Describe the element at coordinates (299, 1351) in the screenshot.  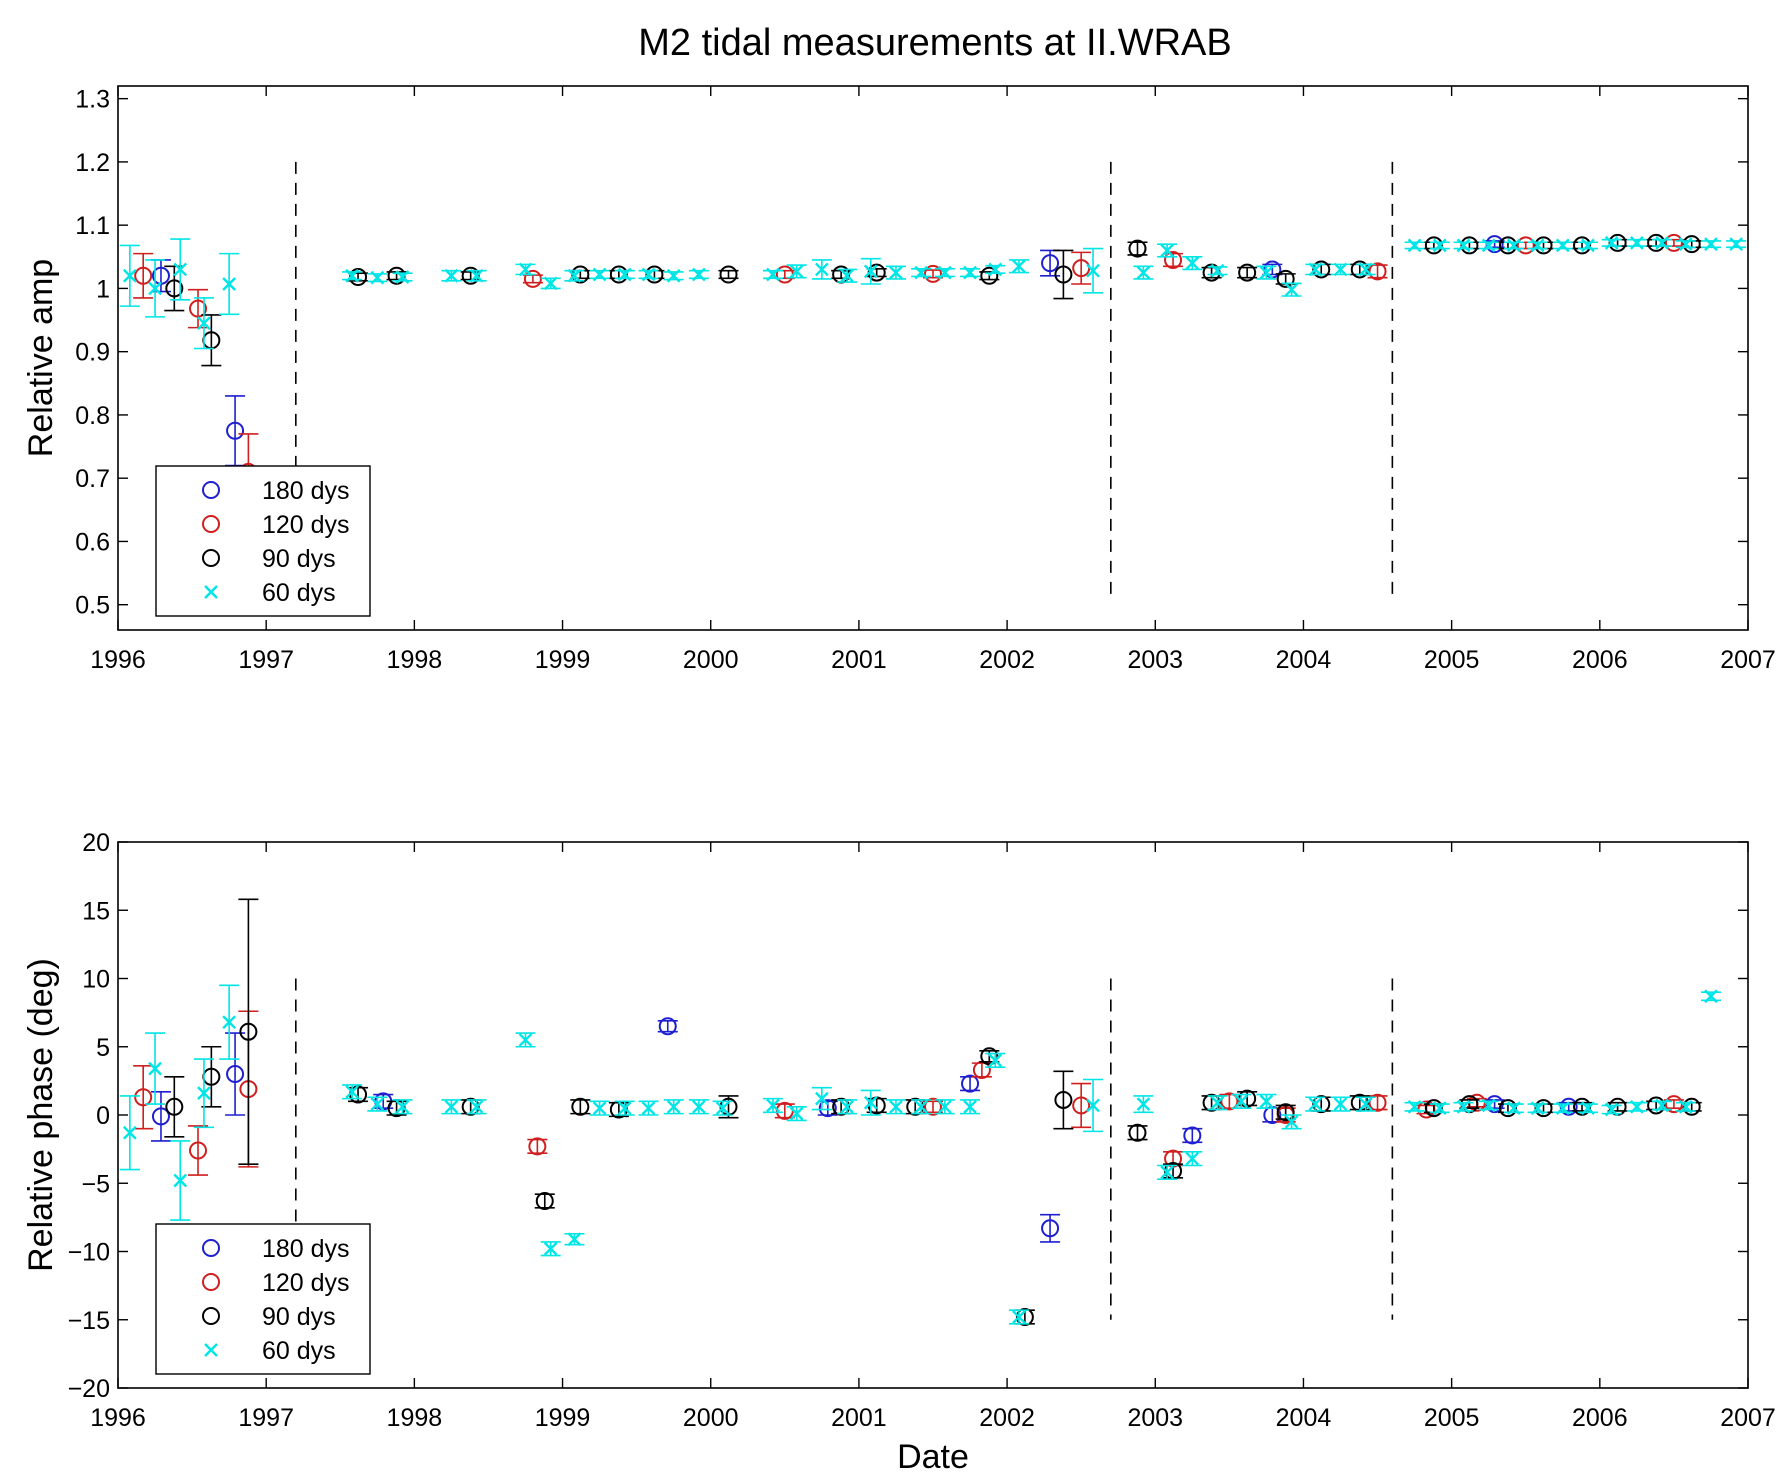
I see `legend-label: 60 dys` at that location.